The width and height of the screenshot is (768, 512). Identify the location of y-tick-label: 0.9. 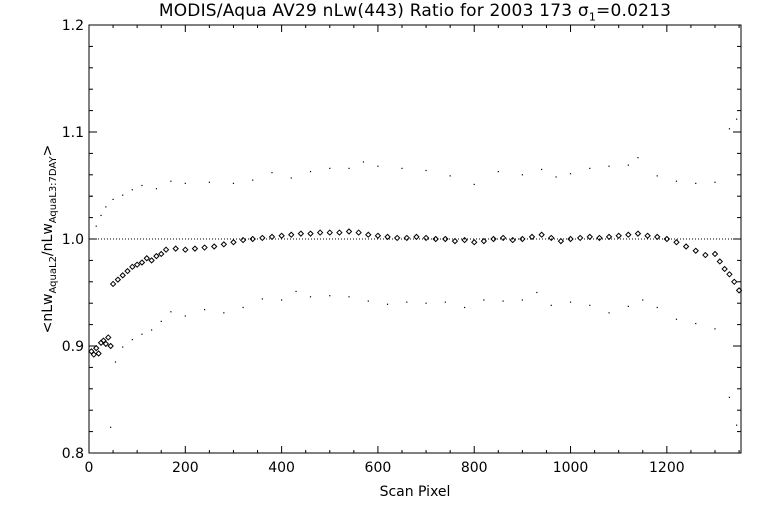
(73, 347).